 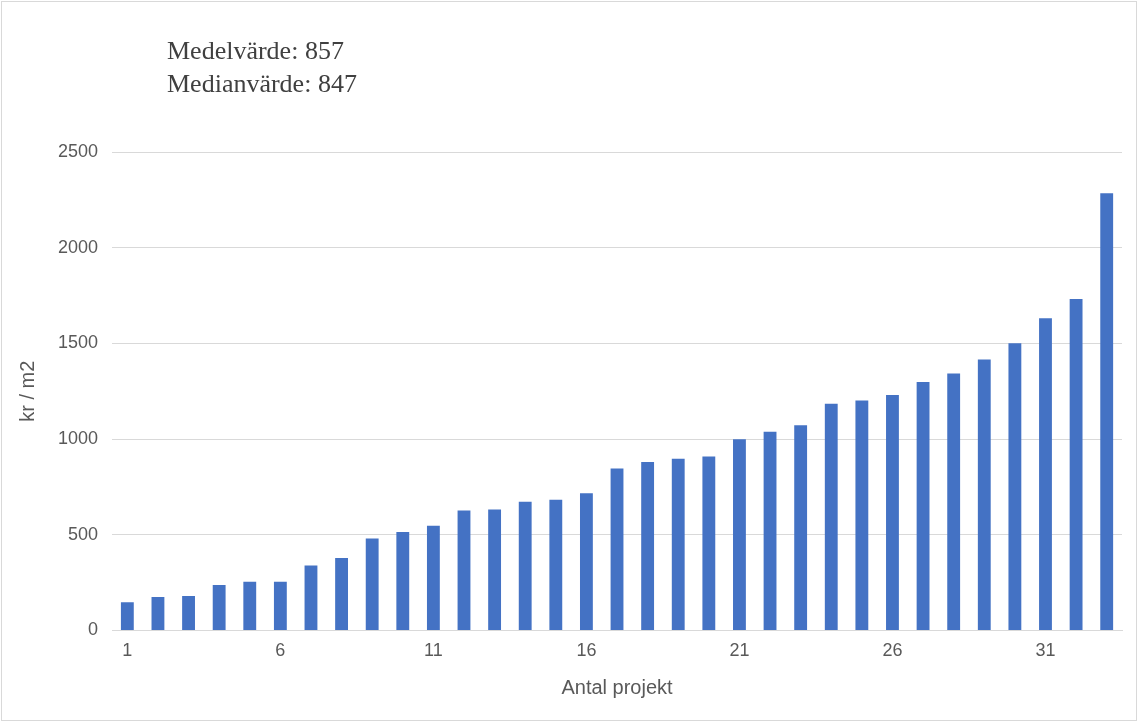 I want to click on x-tick-label: 1, so click(x=127, y=650).